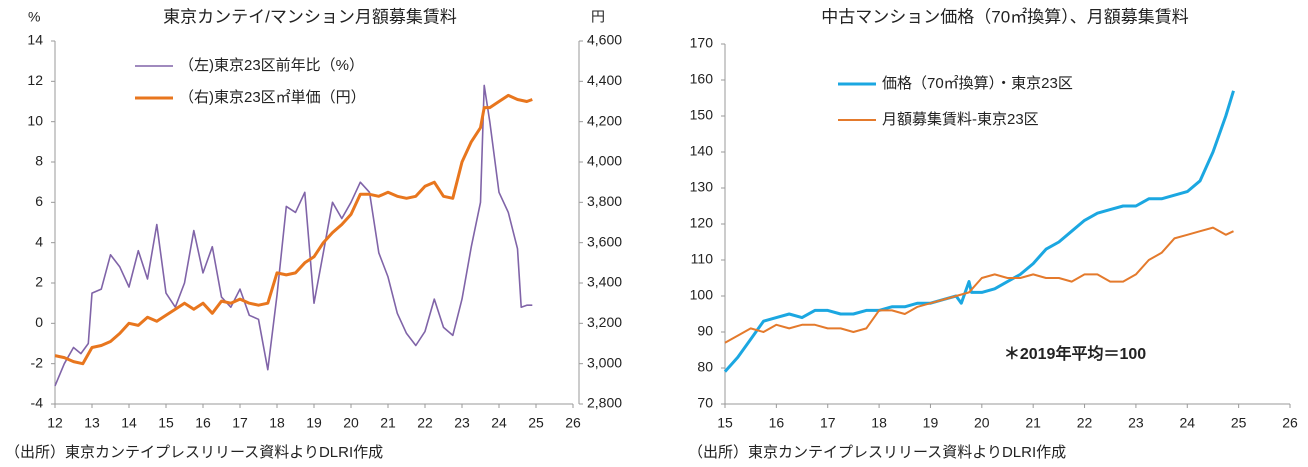 The image size is (1308, 467). Describe the element at coordinates (92, 423) in the screenshot. I see `x-tick-label: 13` at that location.